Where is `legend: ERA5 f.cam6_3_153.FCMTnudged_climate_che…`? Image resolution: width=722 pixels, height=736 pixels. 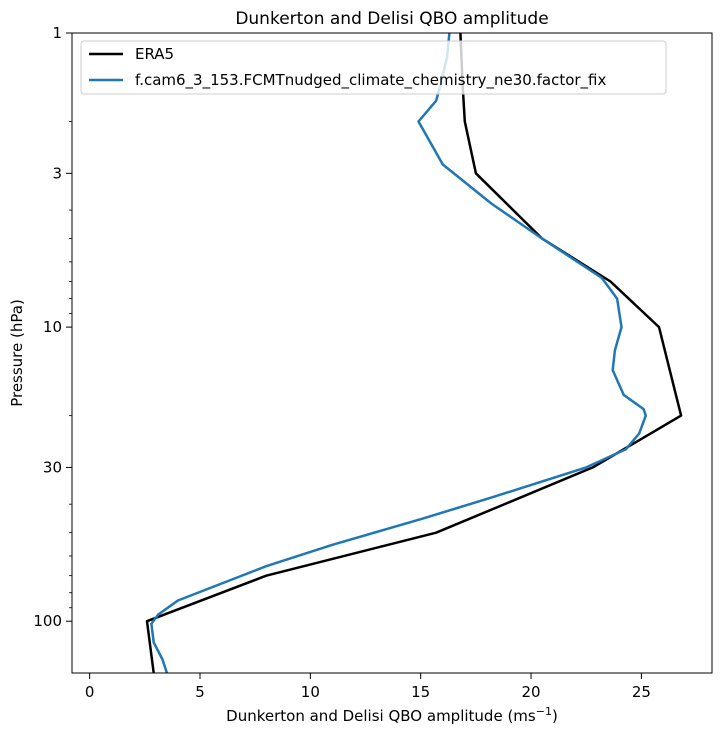
legend: ERA5 f.cam6_3_153.FCMTnudged_climate_che… is located at coordinates (373, 67).